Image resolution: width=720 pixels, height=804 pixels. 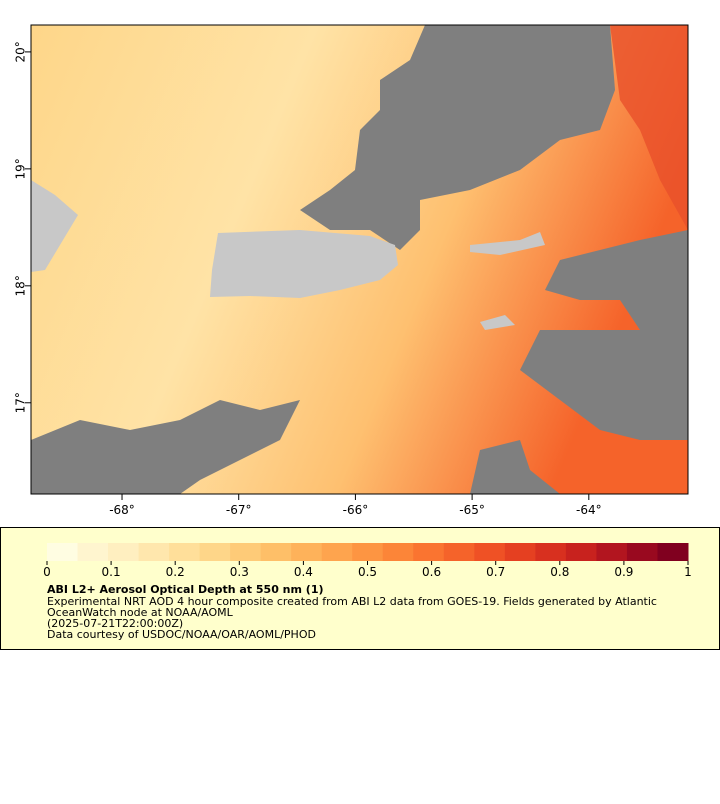 I want to click on y-tick-label: 18°, so click(x=21, y=285).